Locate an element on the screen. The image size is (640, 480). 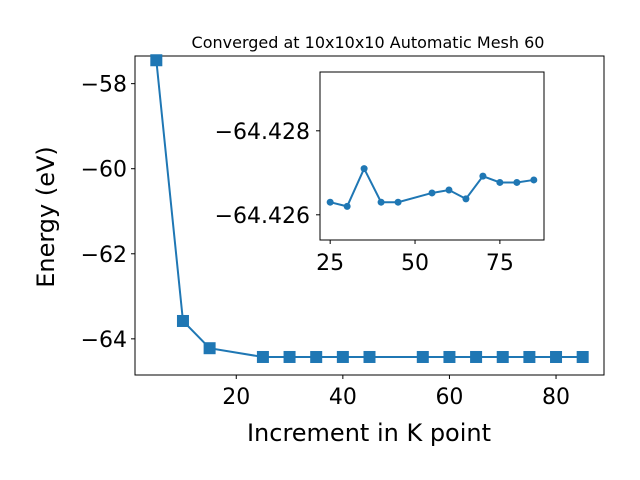
inset-axes-frame is located at coordinates (432, 156).